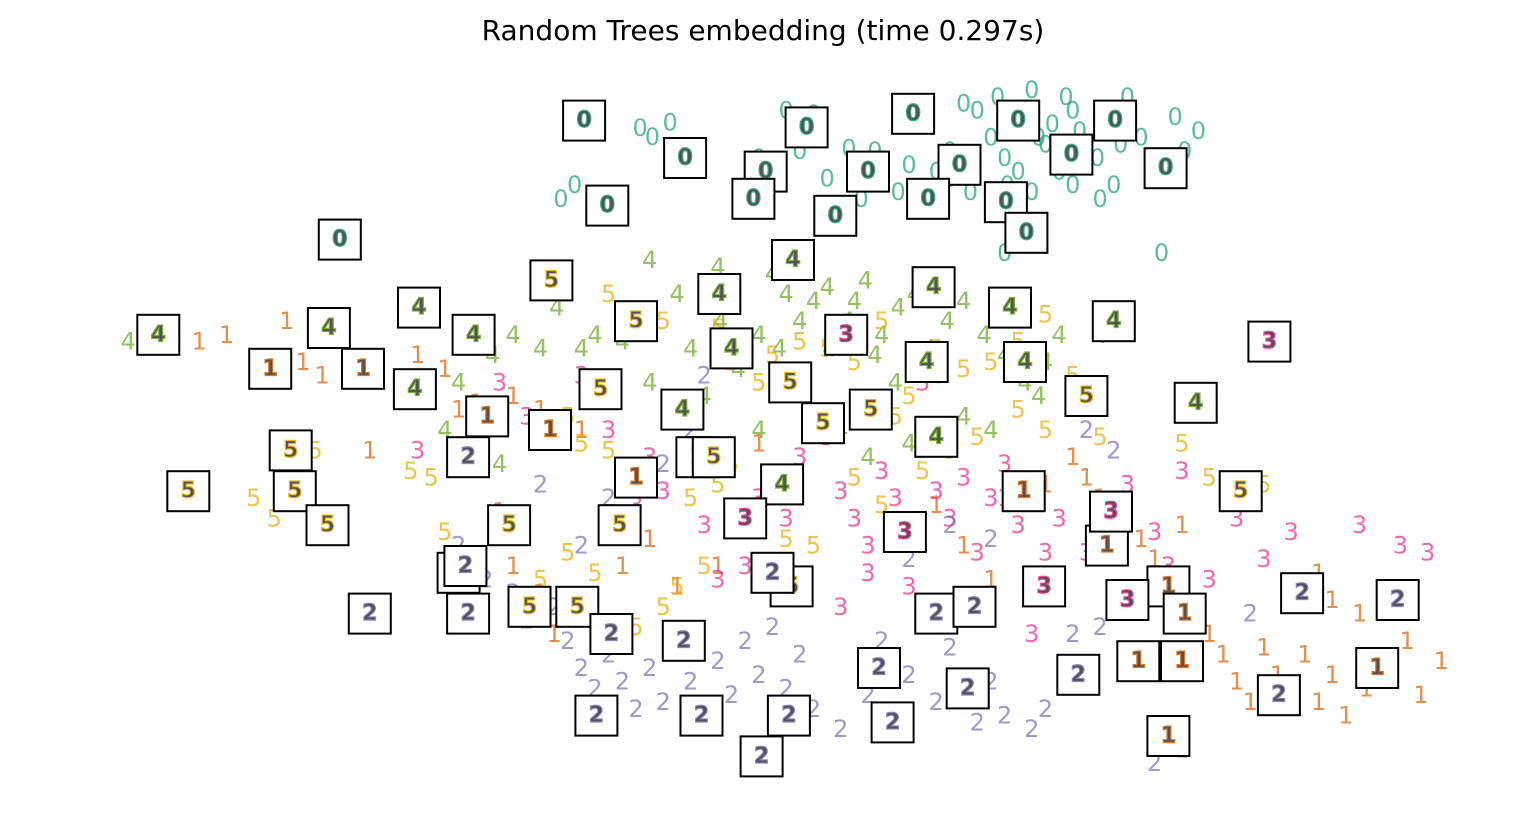  I want to click on thumbnail-digit: 3, so click(1043, 586).